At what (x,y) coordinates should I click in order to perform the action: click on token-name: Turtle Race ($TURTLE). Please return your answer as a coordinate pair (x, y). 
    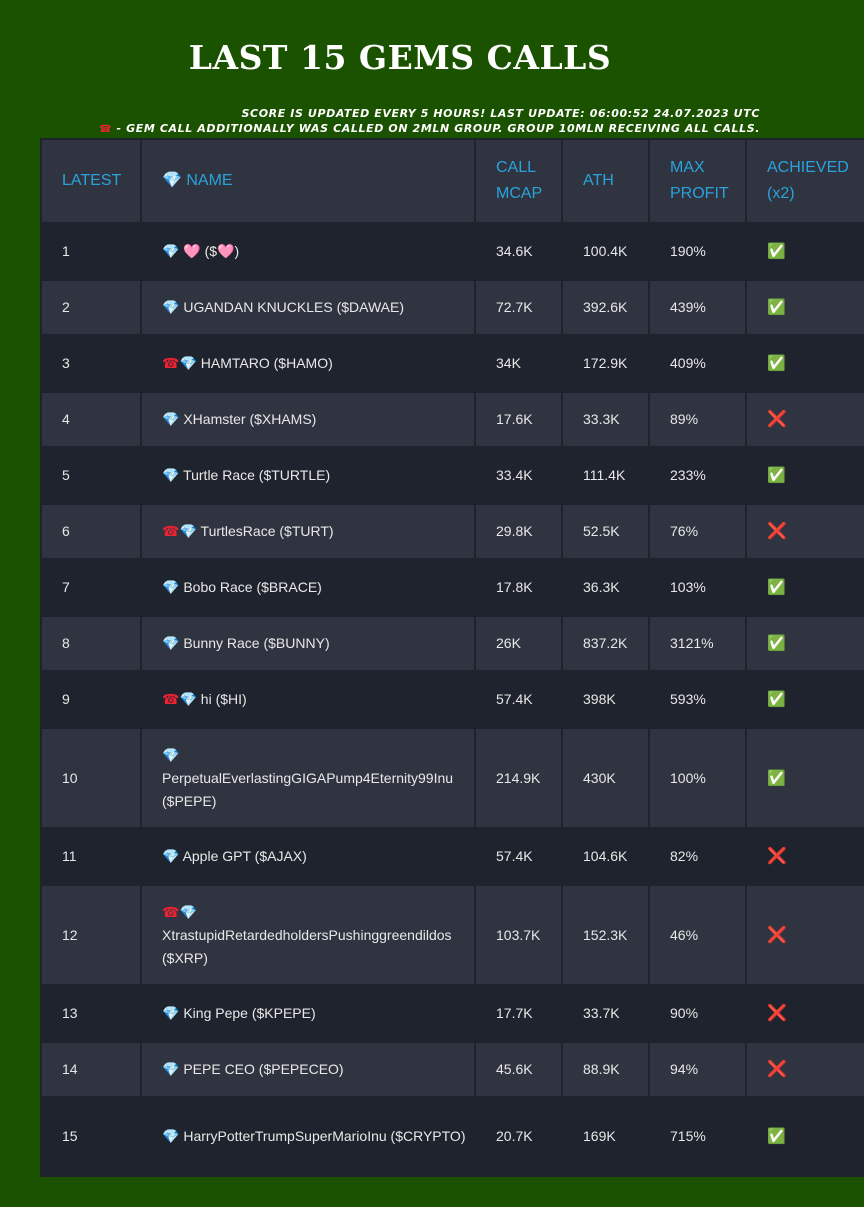
    Looking at the image, I should click on (257, 475).